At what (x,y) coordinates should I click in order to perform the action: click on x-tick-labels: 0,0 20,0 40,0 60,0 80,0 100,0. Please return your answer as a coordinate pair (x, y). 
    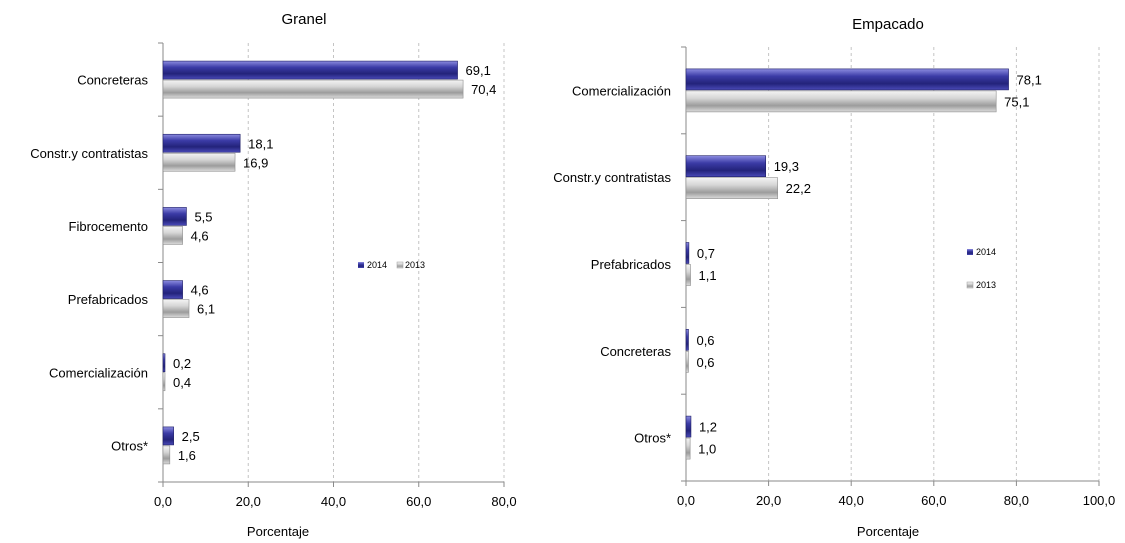
    Looking at the image, I should click on (896, 500).